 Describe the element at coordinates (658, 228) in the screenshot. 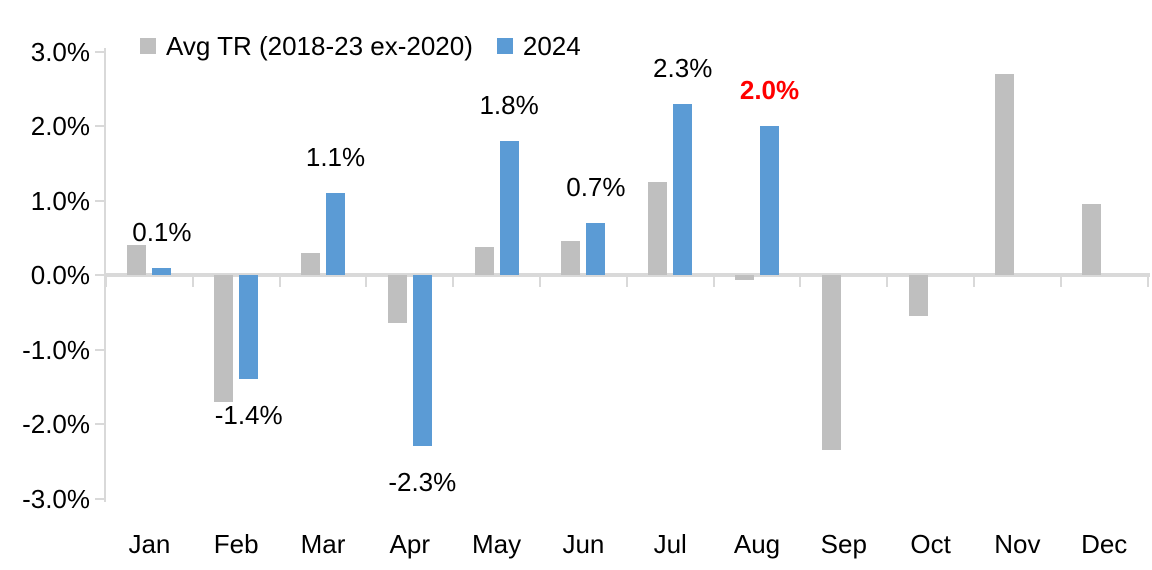

I see `bar-avg-tr-jul` at that location.